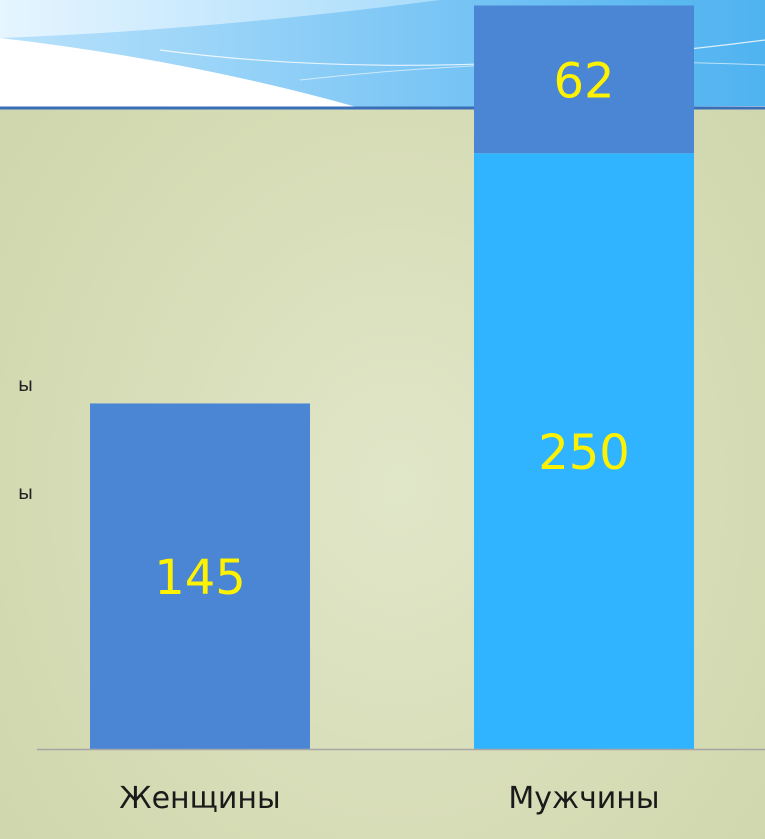  I want to click on x-tick-label-group: Женщины Мужчины, so click(389, 798).